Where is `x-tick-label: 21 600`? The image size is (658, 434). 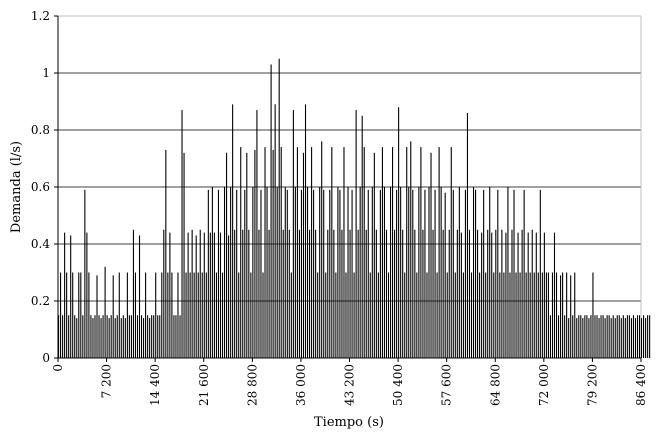
x-tick-label: 21 600 is located at coordinates (204, 385).